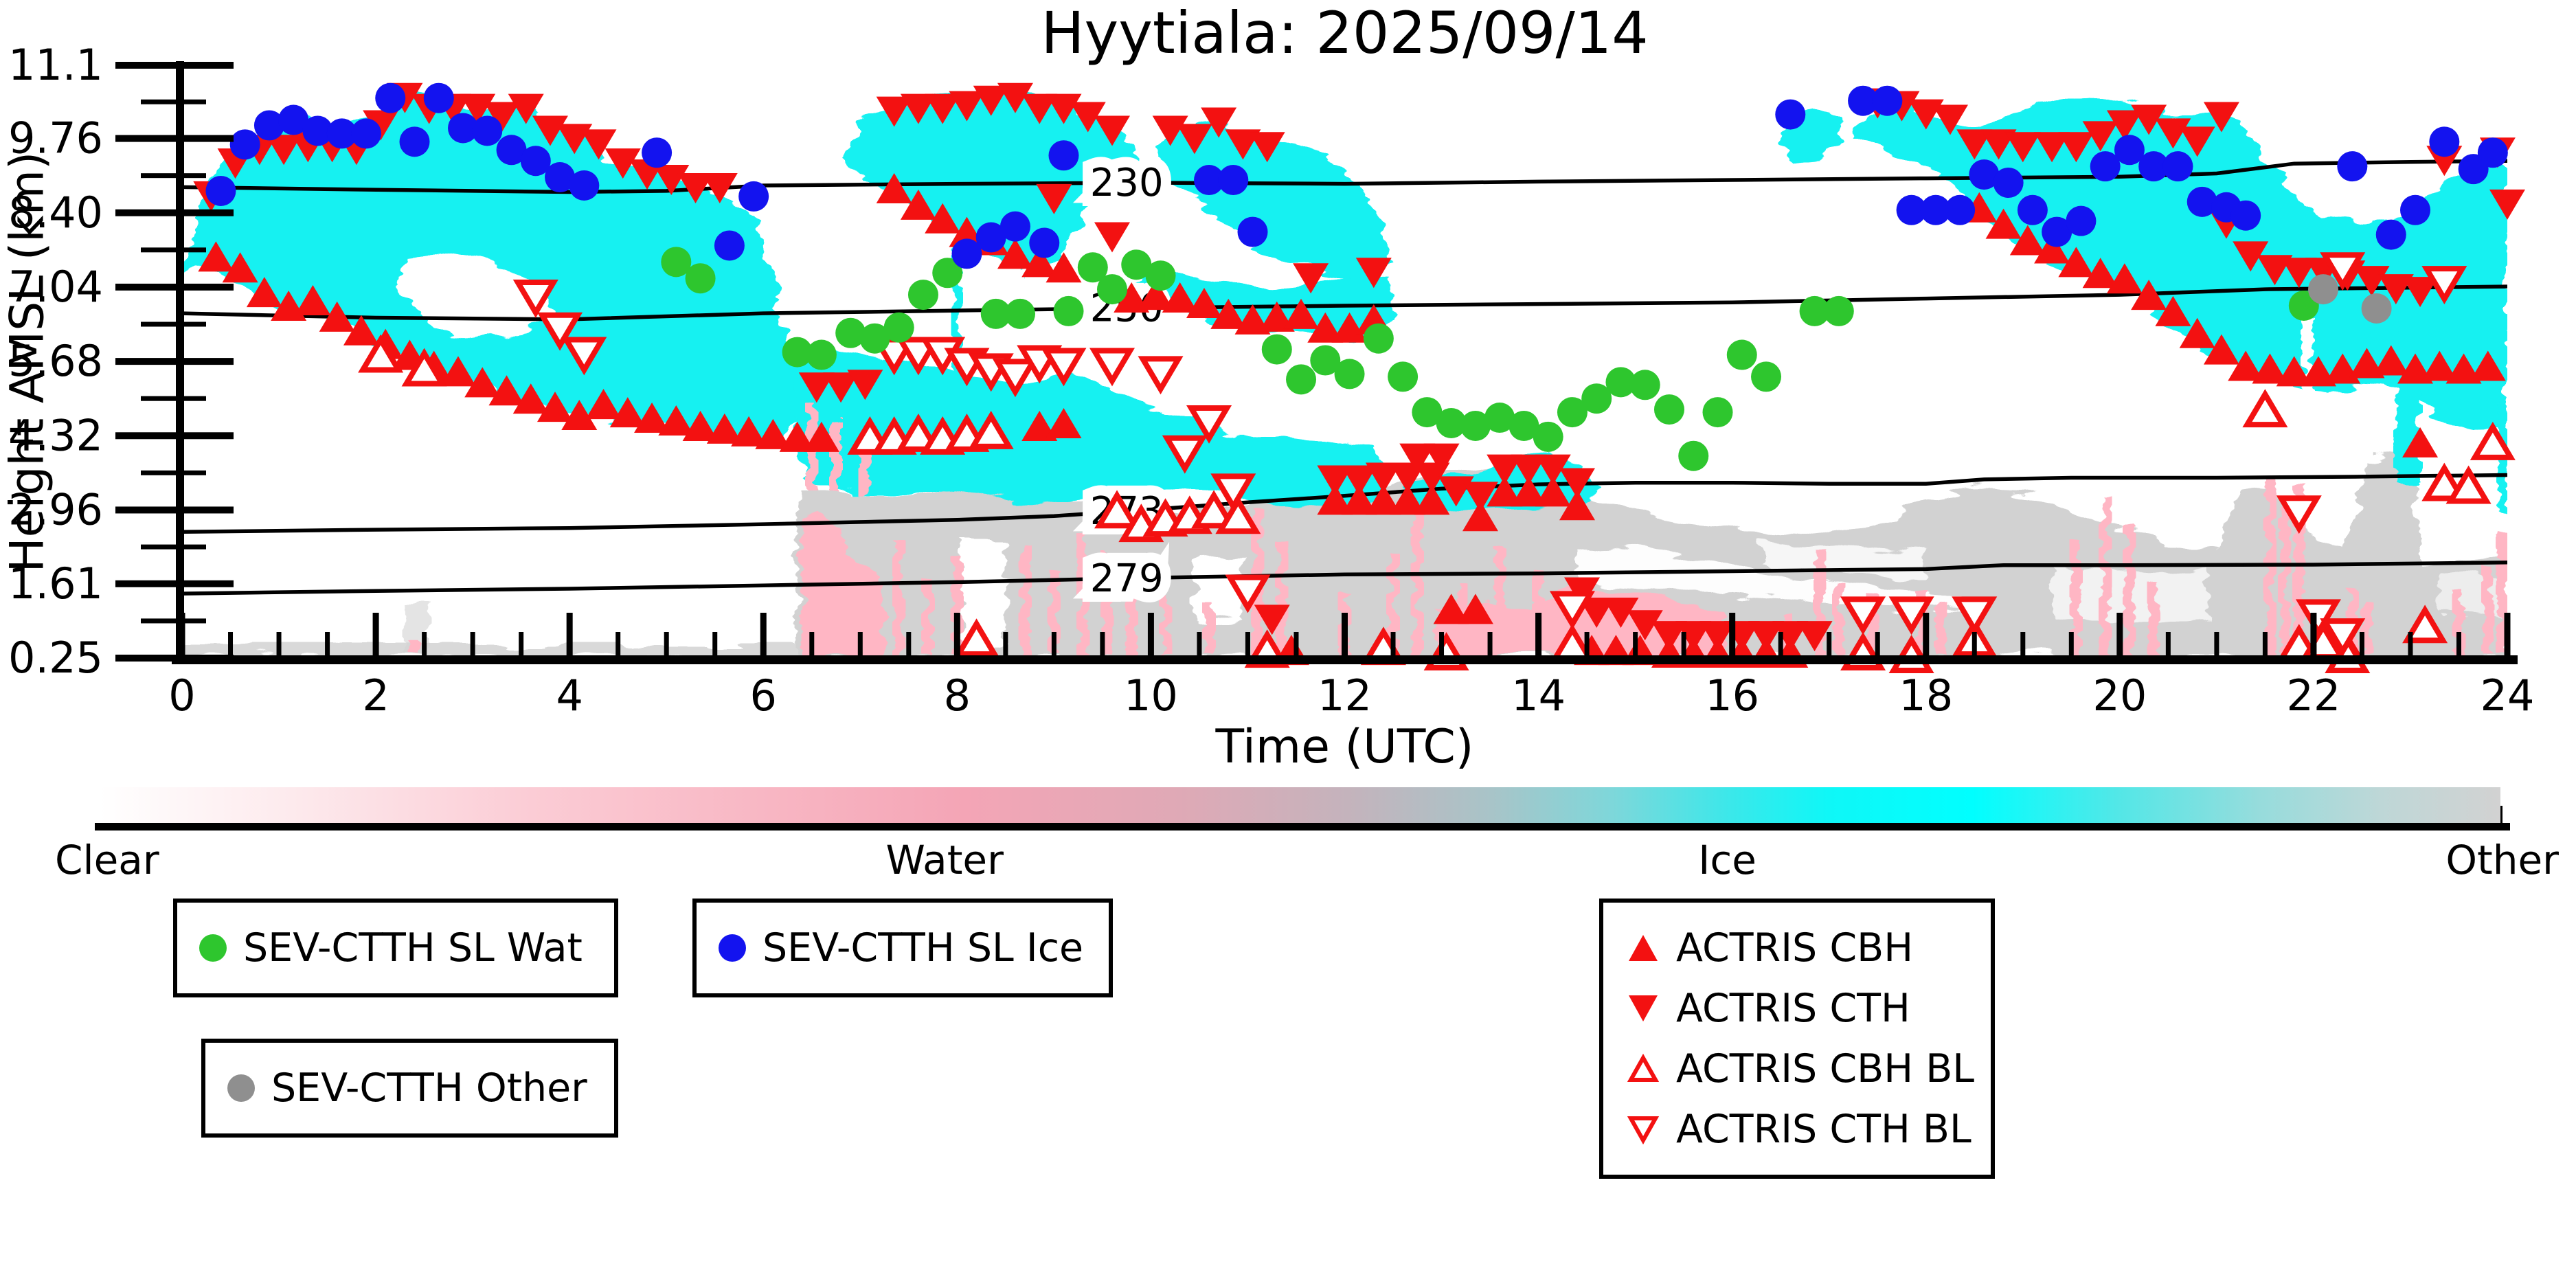 This screenshot has width=2576, height=1288. What do you see at coordinates (2350, 299) in the screenshot?
I see `series-sev-ctth-other` at bounding box center [2350, 299].